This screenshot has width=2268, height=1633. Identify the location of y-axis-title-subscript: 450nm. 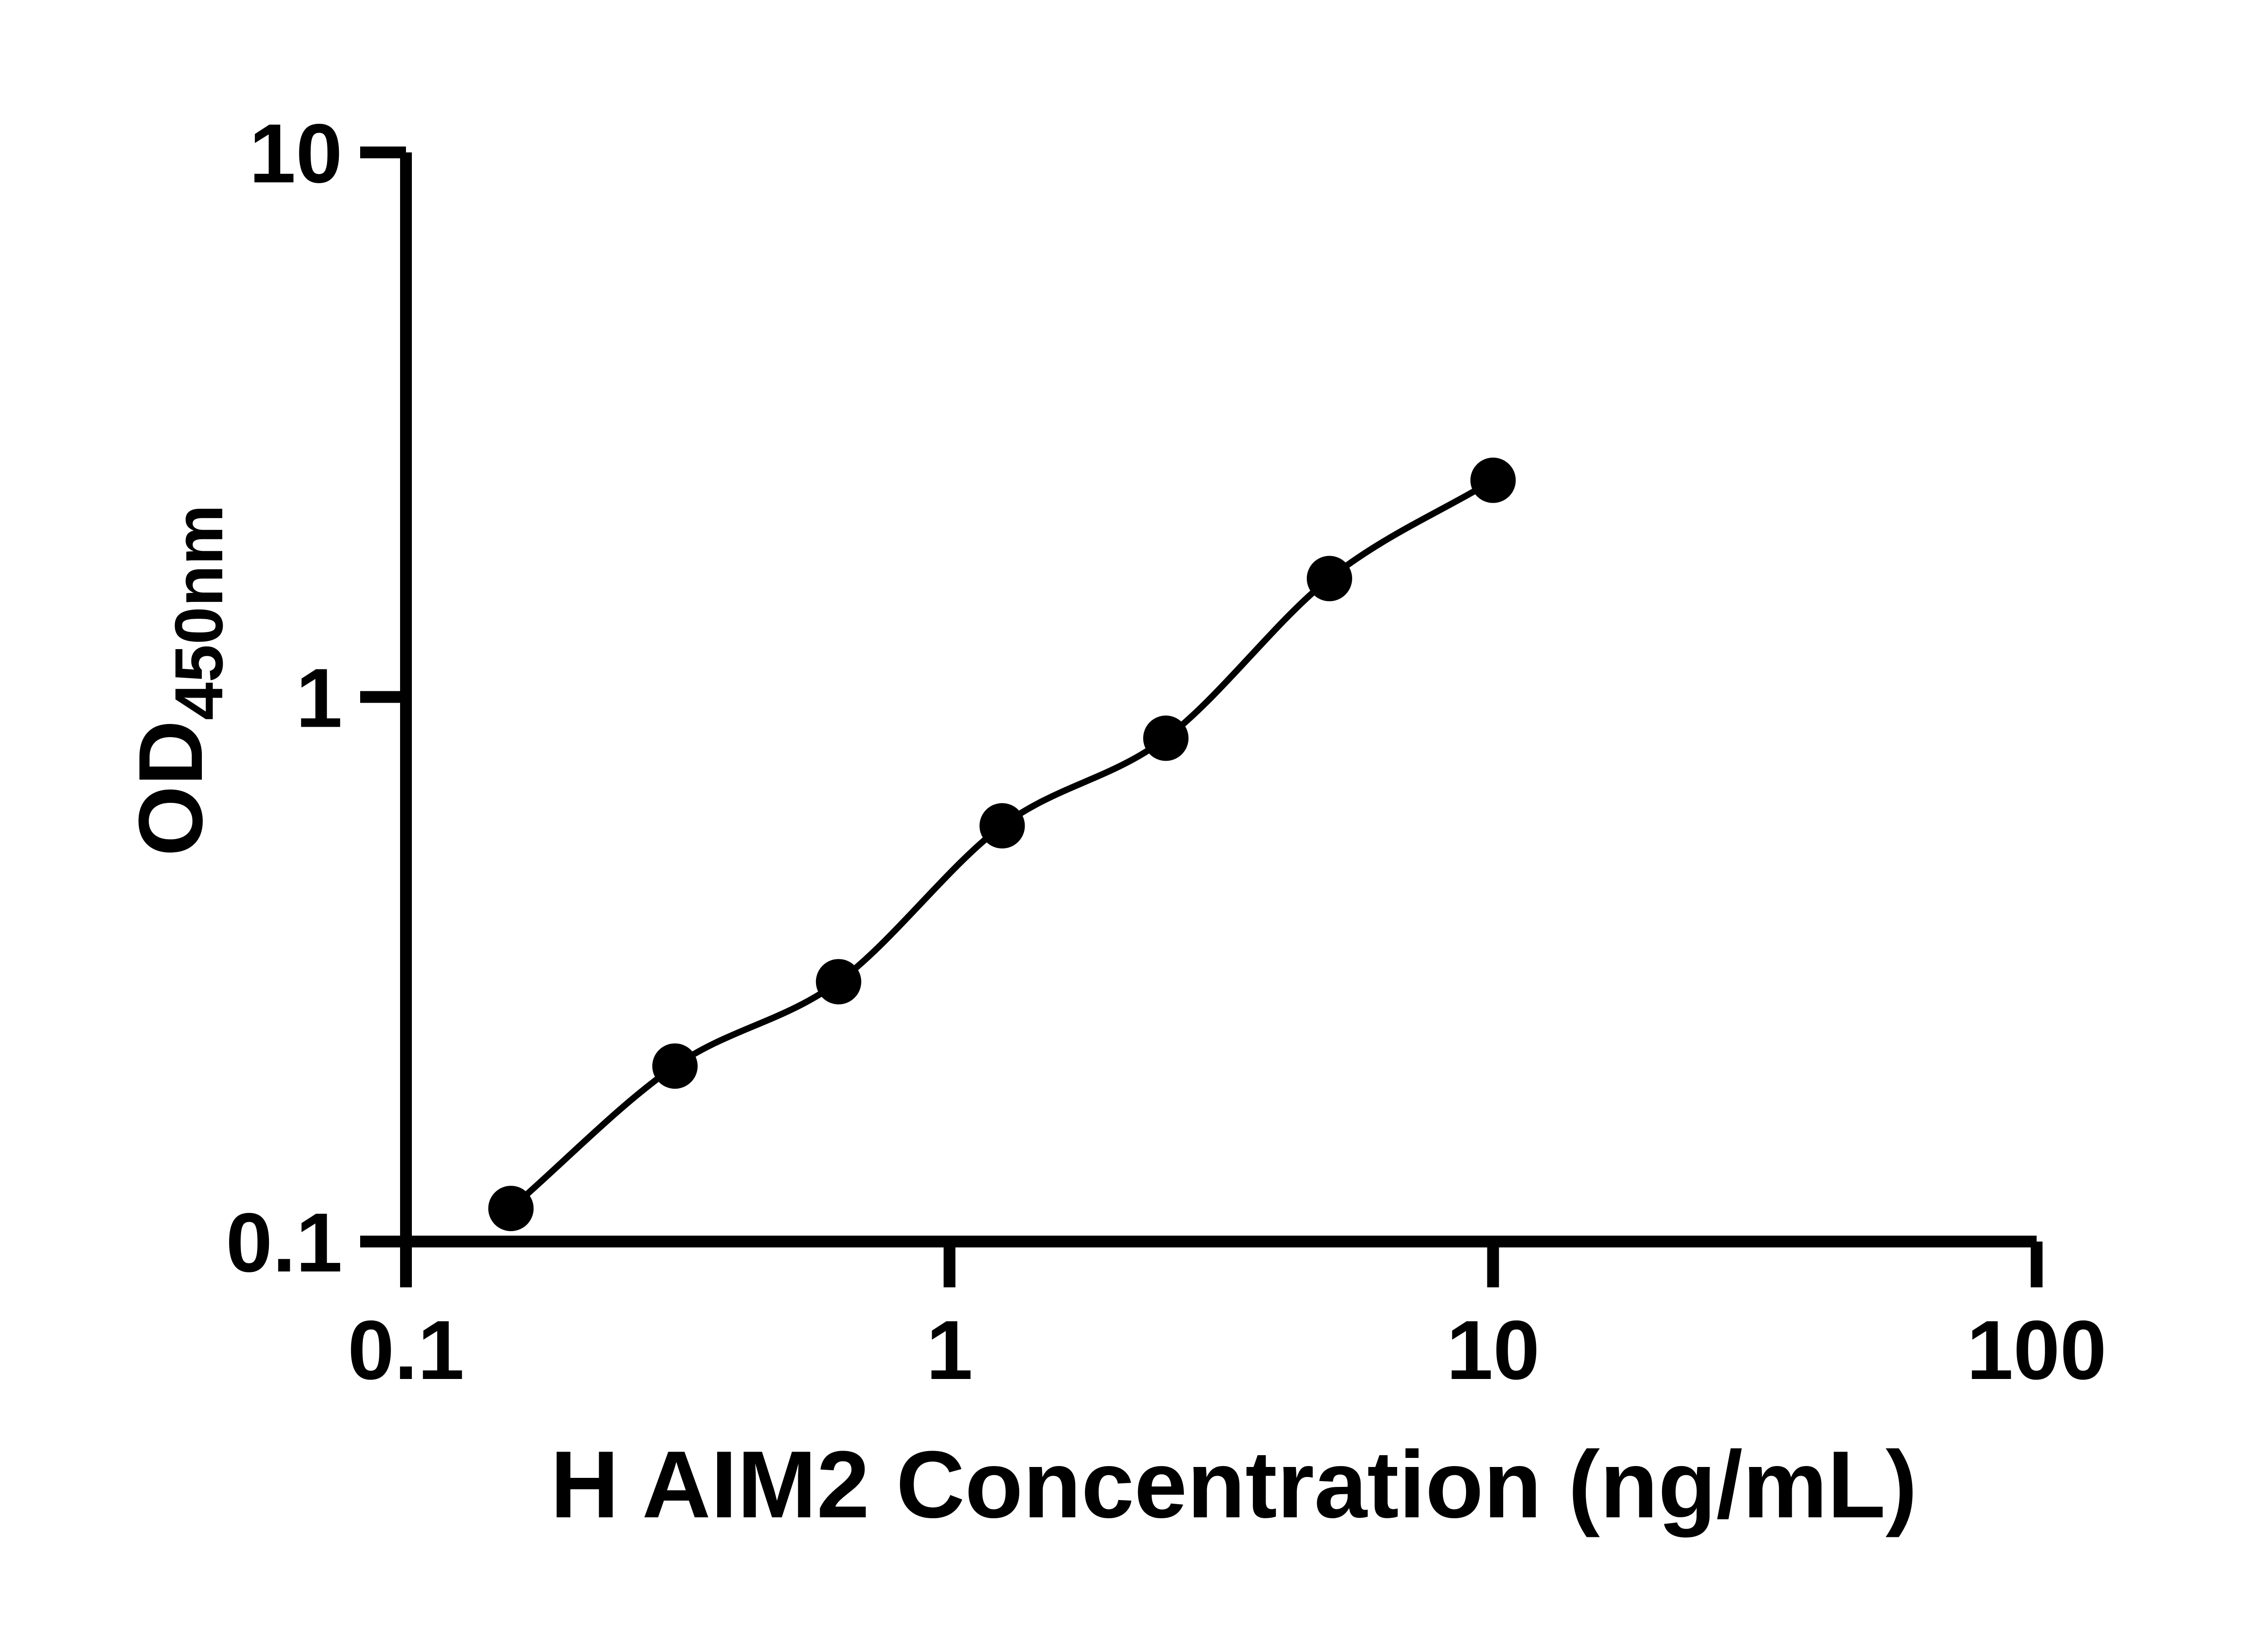
(199, 612).